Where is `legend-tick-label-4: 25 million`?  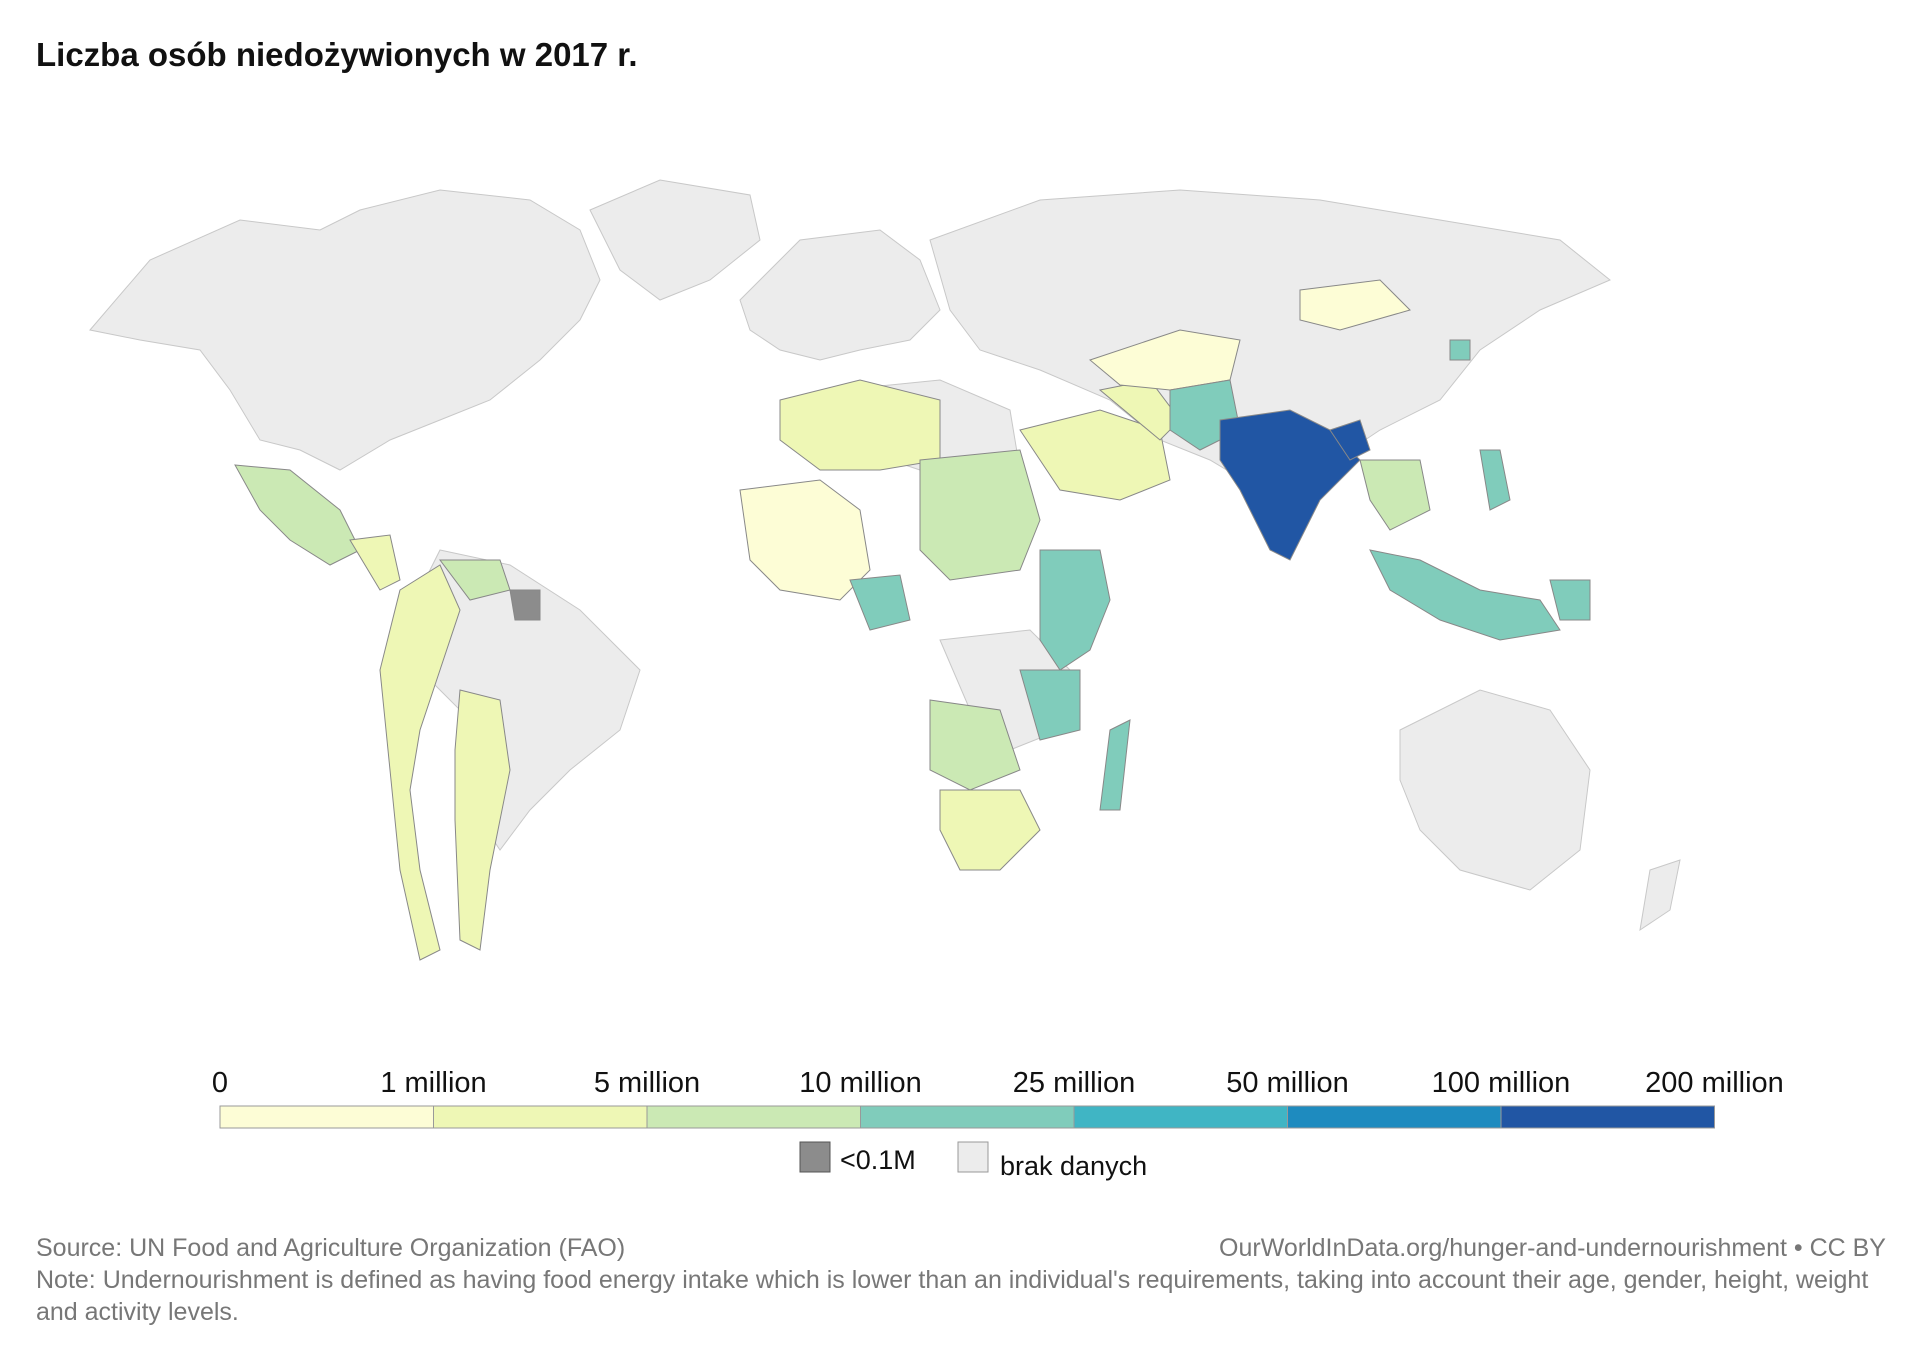 legend-tick-label-4: 25 million is located at coordinates (1074, 1083).